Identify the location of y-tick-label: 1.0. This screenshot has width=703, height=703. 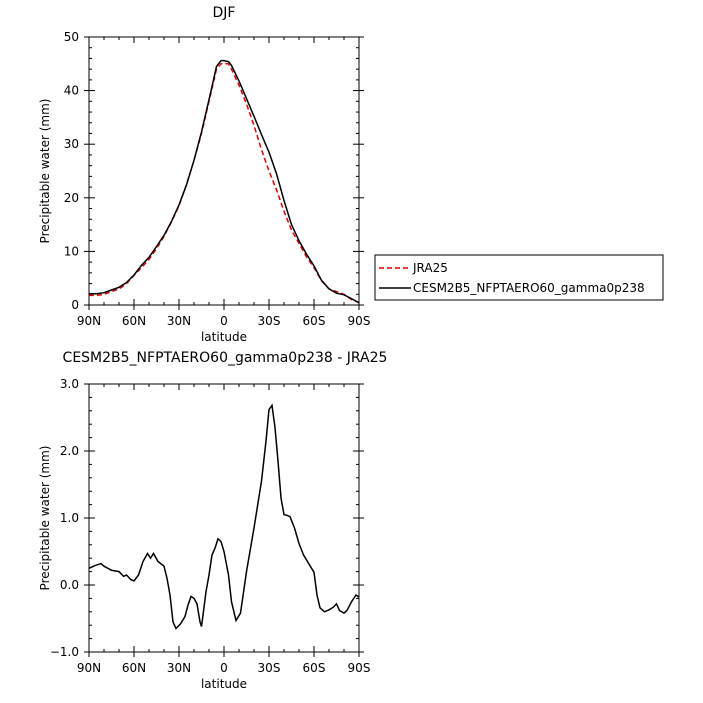
(69, 518).